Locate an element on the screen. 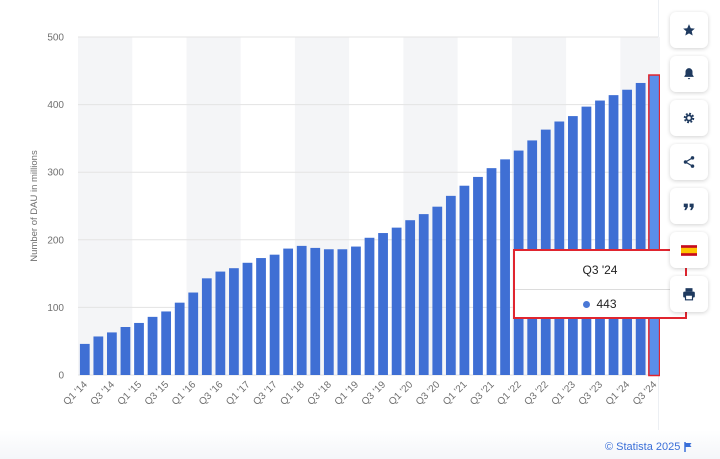 Image resolution: width=720 pixels, height=459 pixels. x-tick-label: Q1 '14 is located at coordinates (76, 393).